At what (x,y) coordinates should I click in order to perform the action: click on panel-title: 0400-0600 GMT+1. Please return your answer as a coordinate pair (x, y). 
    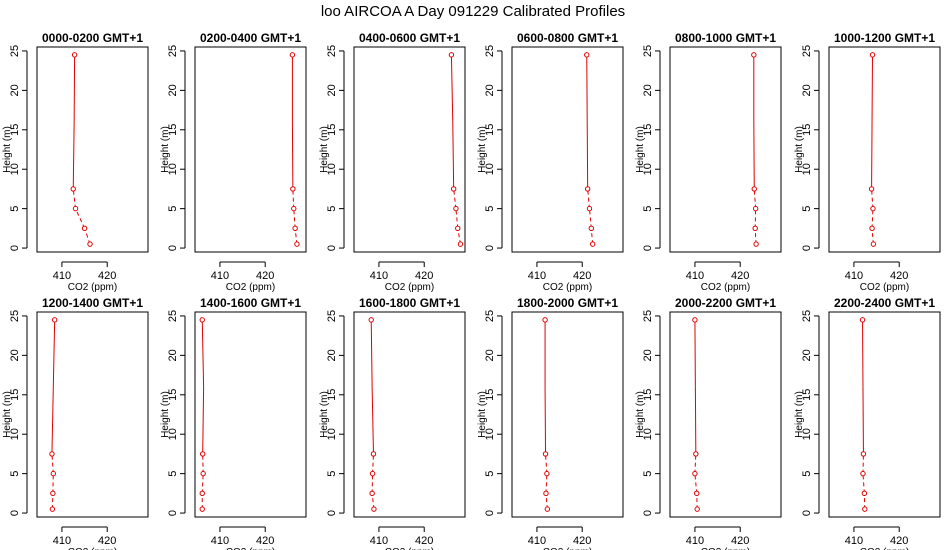
    Looking at the image, I should click on (409, 38).